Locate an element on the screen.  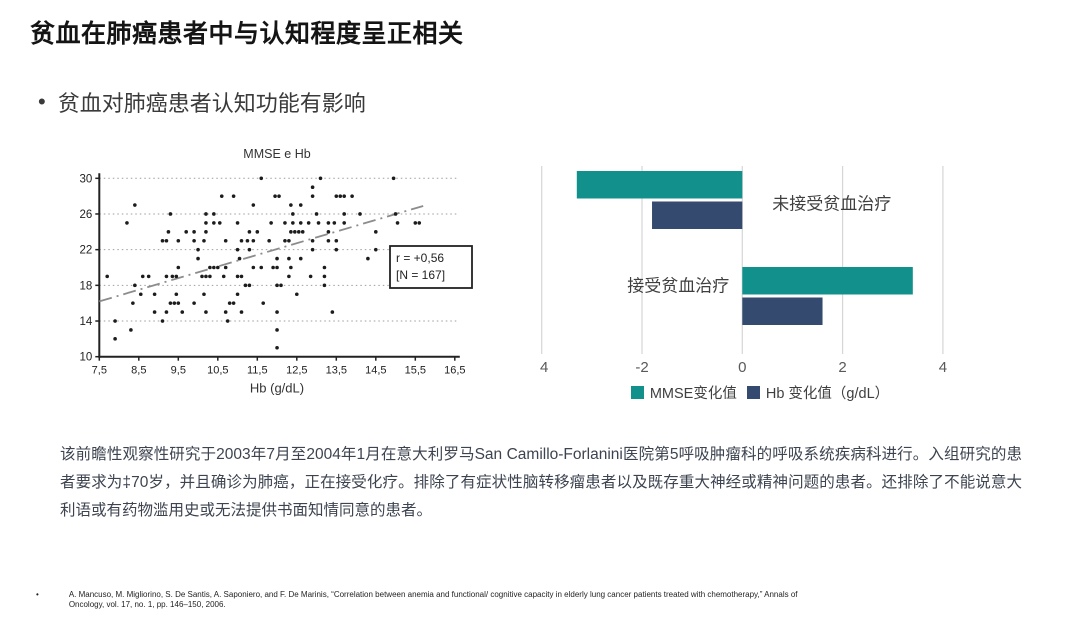
annotation-r: r = +0,56 is located at coordinates (420, 258).